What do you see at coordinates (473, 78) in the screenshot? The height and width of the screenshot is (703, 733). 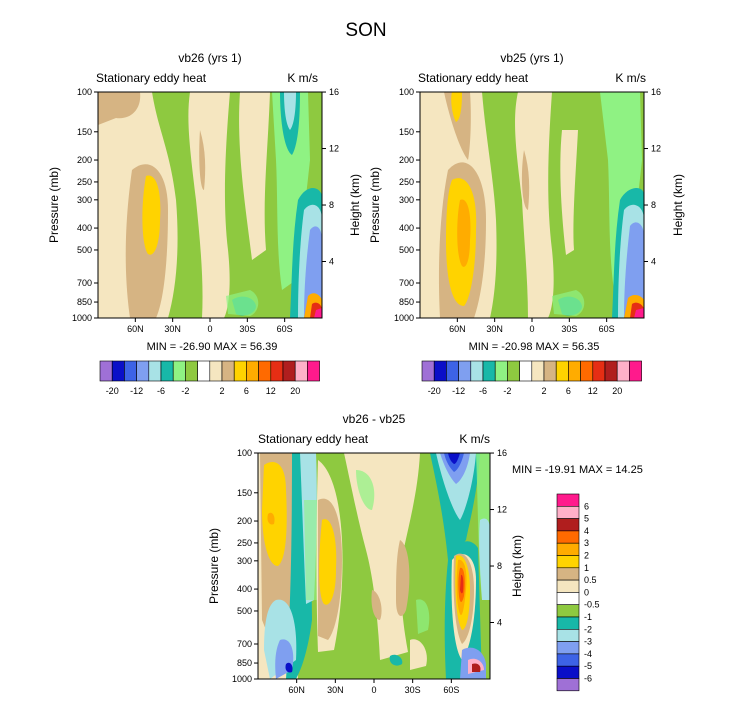 I see `panel-right-subtitle: Stationary eddy heat` at bounding box center [473, 78].